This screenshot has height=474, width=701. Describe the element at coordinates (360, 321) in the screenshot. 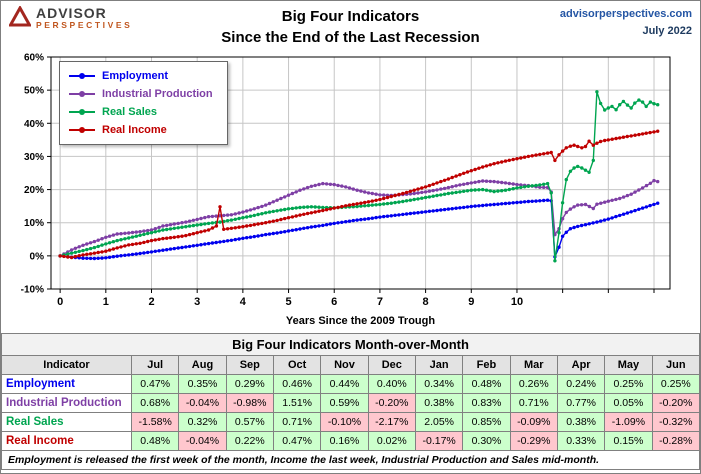

I see `x-axis-title: Years Since the 2009 Trough` at that location.